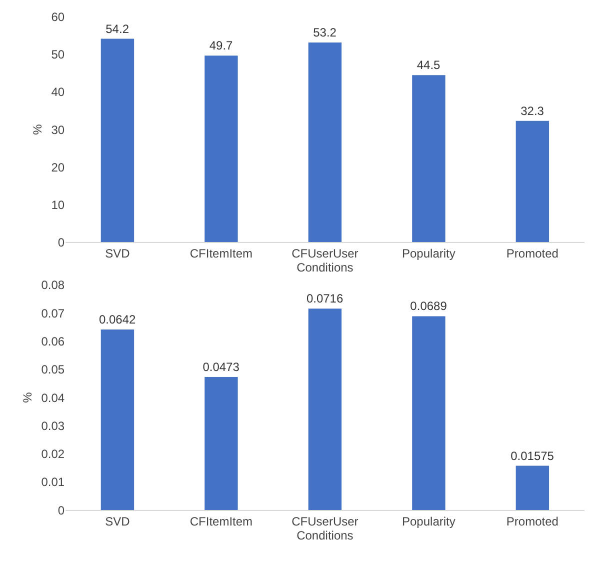 Image resolution: width=600 pixels, height=570 pixels. What do you see at coordinates (325, 299) in the screenshot?
I see `data-label: 0.0716` at bounding box center [325, 299].